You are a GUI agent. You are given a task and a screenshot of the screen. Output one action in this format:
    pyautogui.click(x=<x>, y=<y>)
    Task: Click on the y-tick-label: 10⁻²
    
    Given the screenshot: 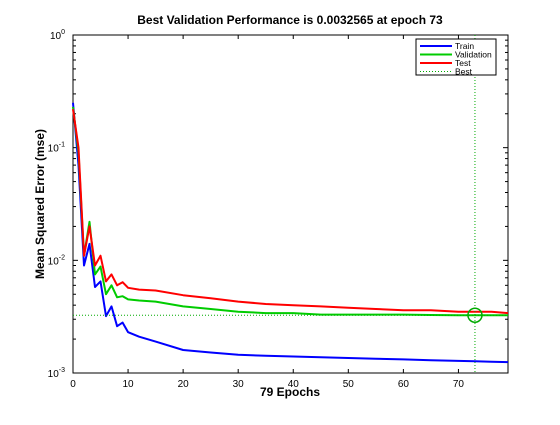 What is the action you would take?
    pyautogui.click(x=56, y=260)
    